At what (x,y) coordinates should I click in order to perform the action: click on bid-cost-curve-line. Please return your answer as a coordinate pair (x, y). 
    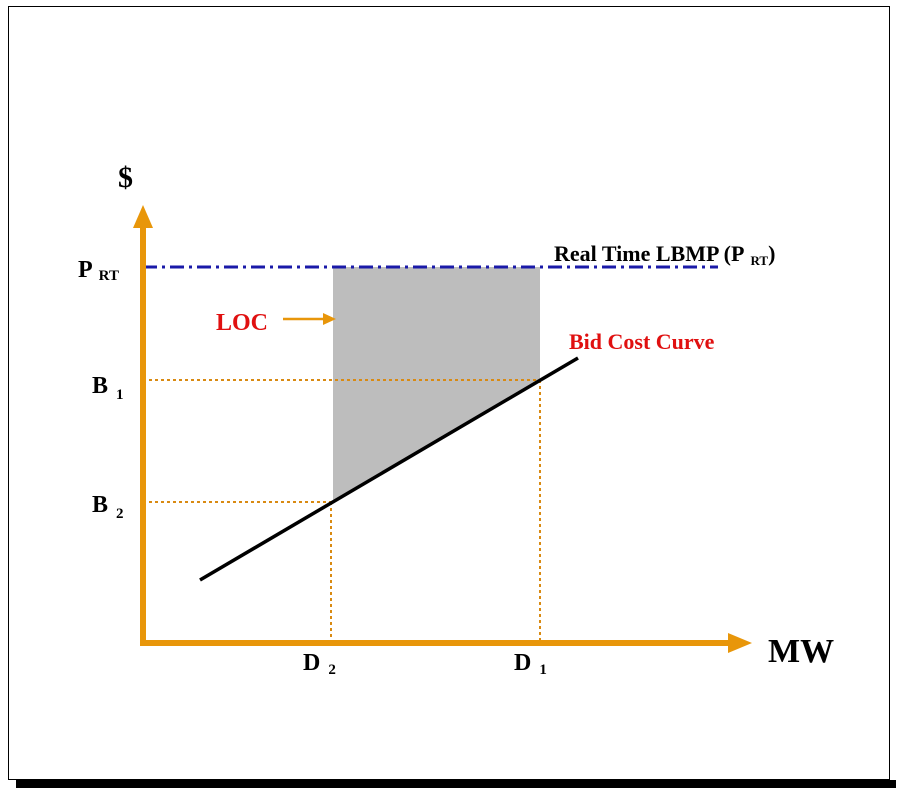
    Looking at the image, I should click on (389, 469).